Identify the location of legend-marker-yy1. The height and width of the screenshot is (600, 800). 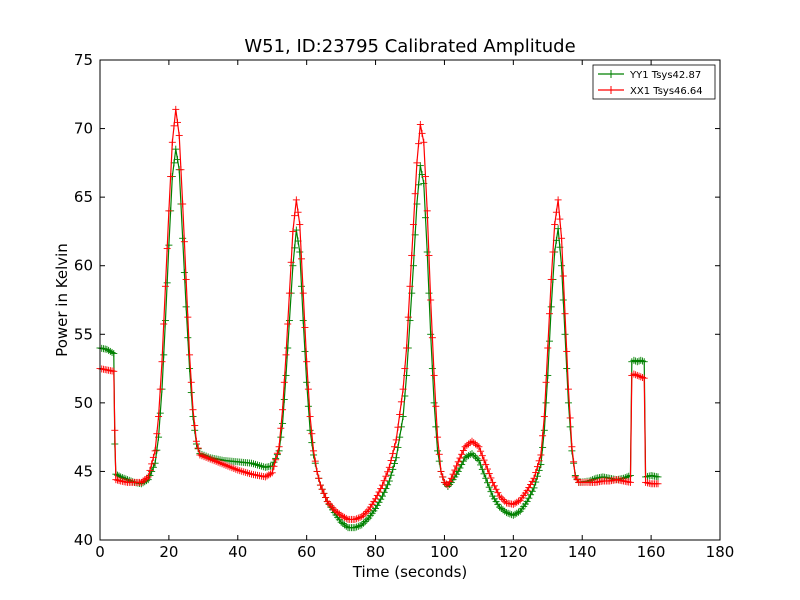
(611, 74).